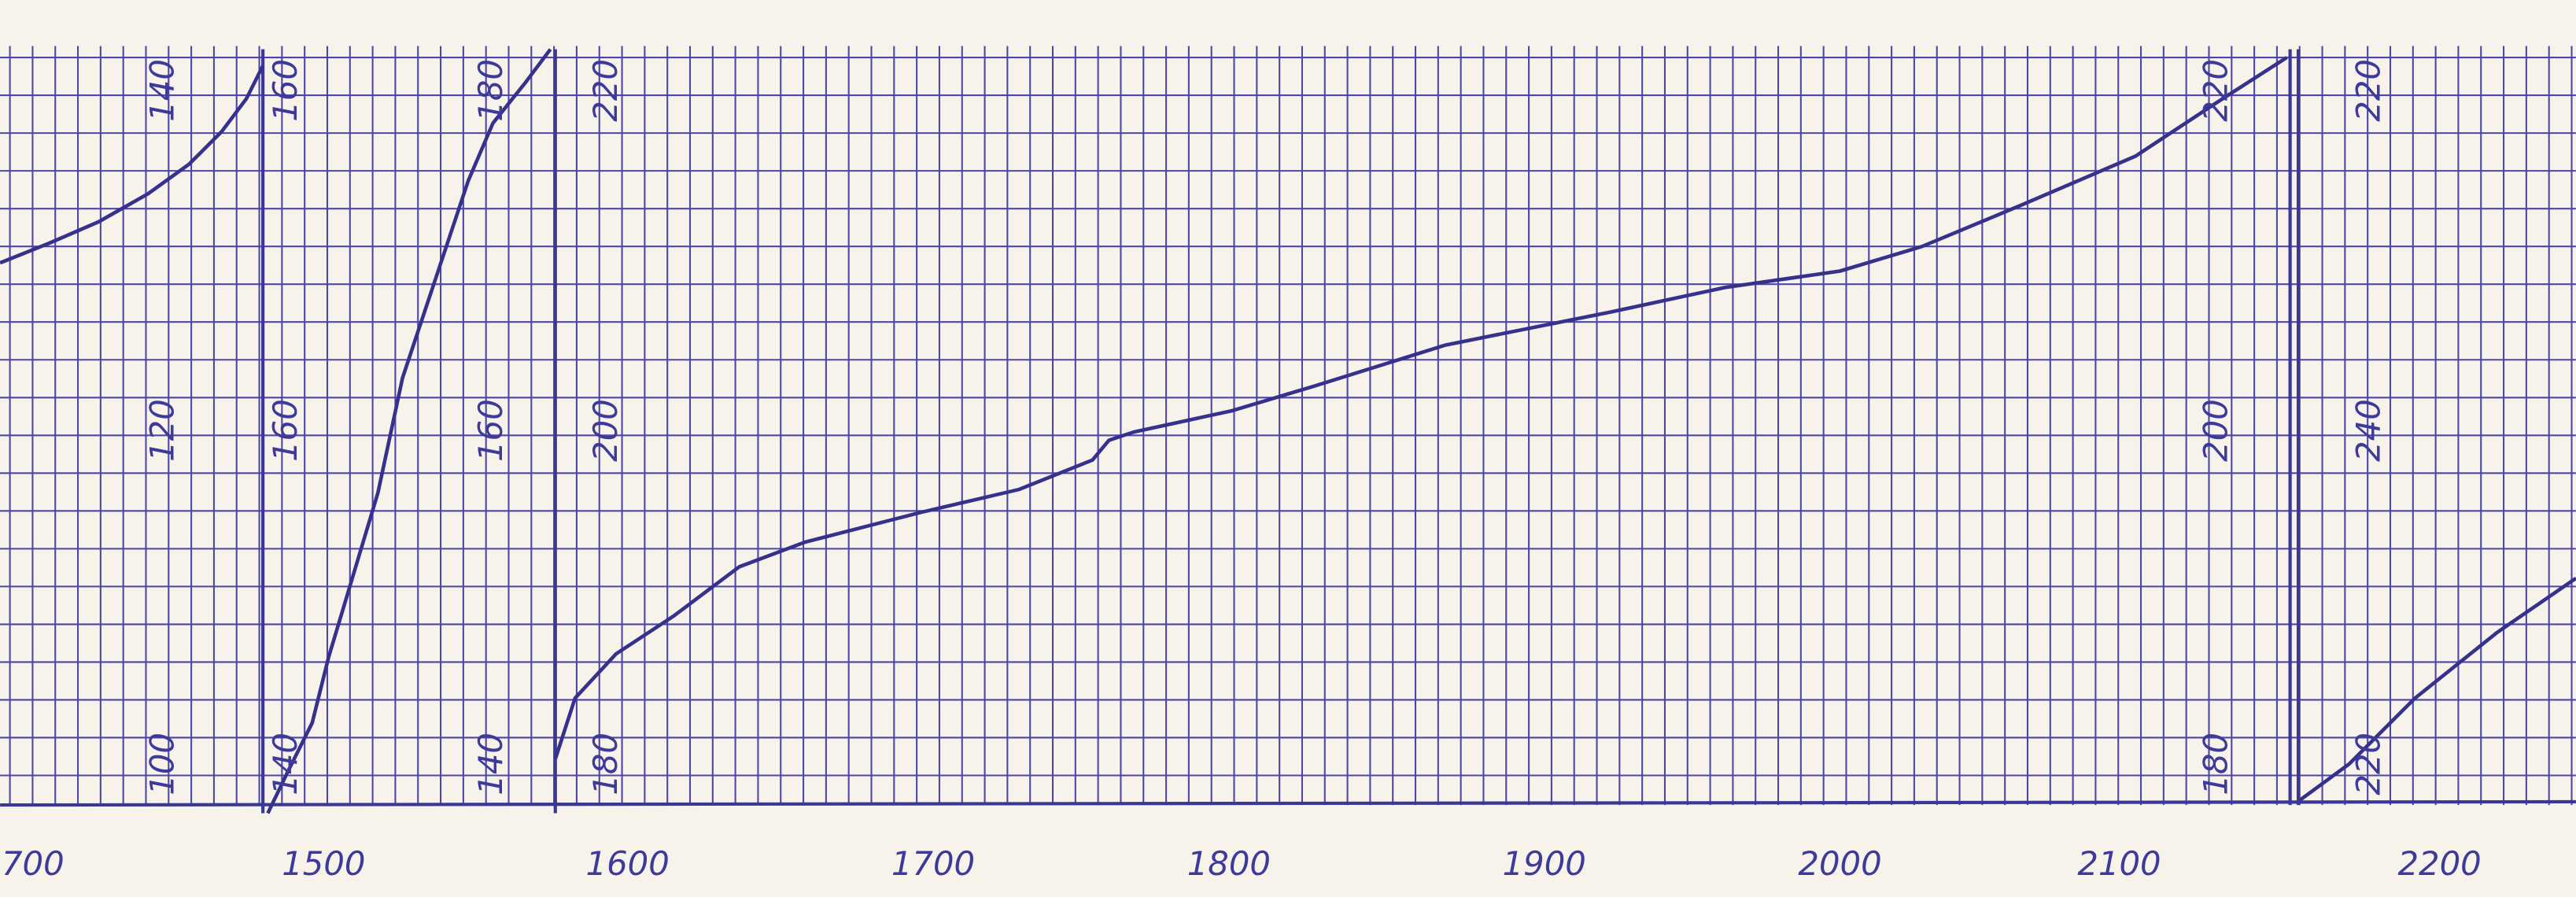 This screenshot has height=897, width=2576. What do you see at coordinates (2368, 430) in the screenshot?
I see `scale-label: 240` at bounding box center [2368, 430].